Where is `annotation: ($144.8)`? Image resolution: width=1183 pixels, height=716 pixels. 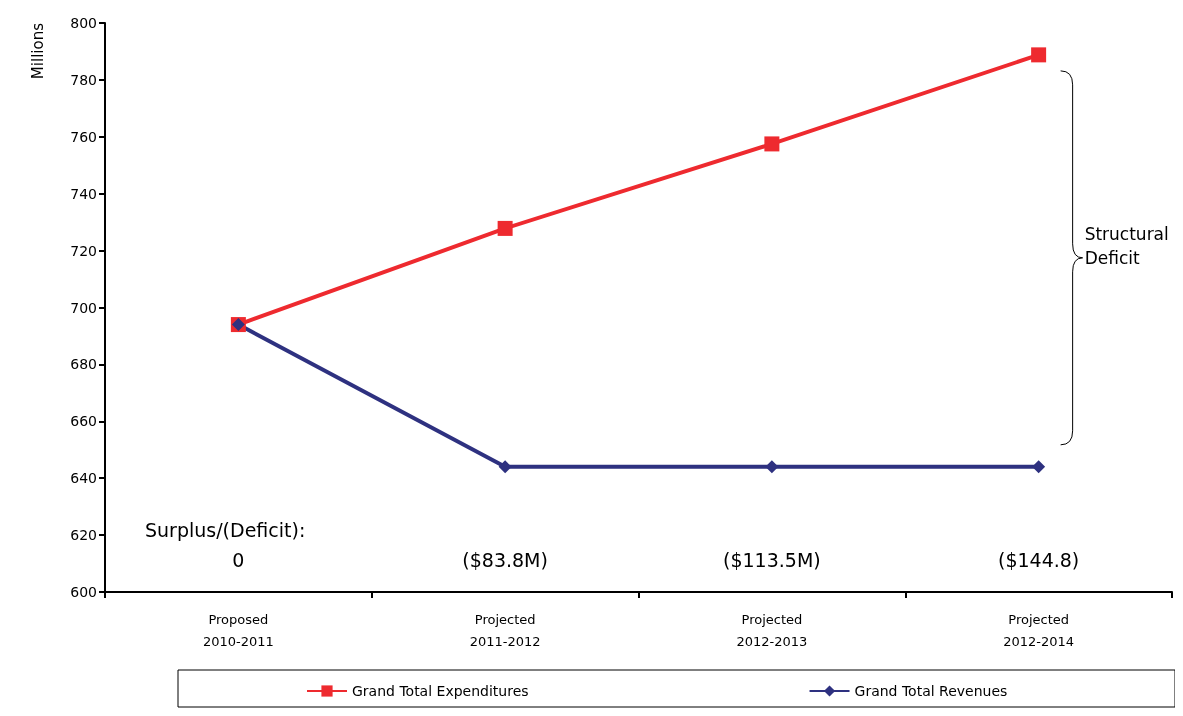 annotation: ($144.8) is located at coordinates (1038, 560).